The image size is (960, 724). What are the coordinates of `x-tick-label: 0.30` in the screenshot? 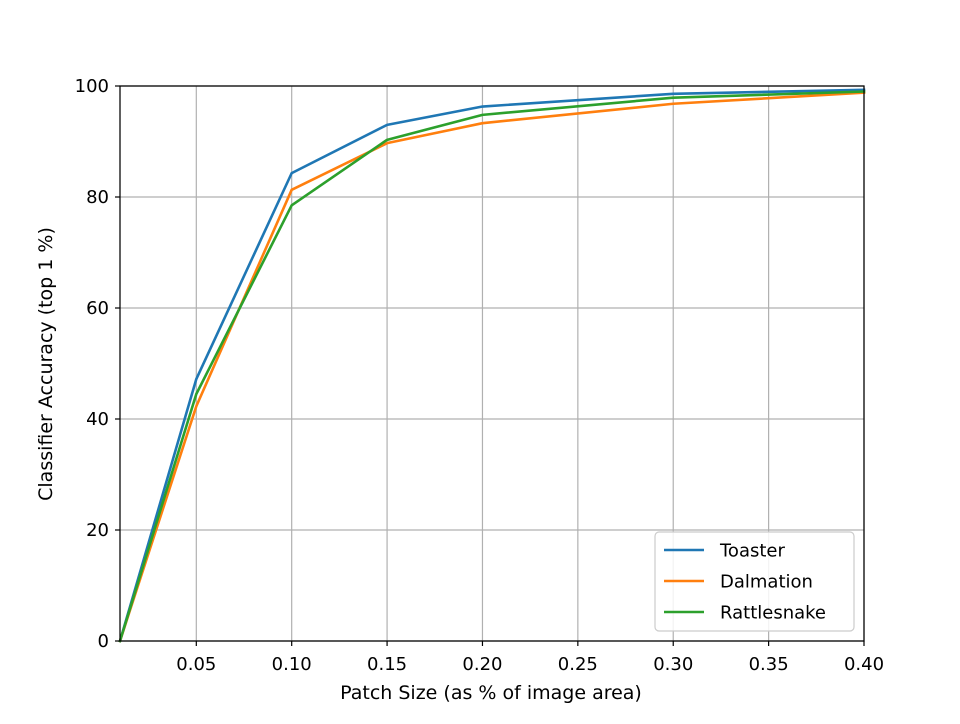 It's located at (673, 664).